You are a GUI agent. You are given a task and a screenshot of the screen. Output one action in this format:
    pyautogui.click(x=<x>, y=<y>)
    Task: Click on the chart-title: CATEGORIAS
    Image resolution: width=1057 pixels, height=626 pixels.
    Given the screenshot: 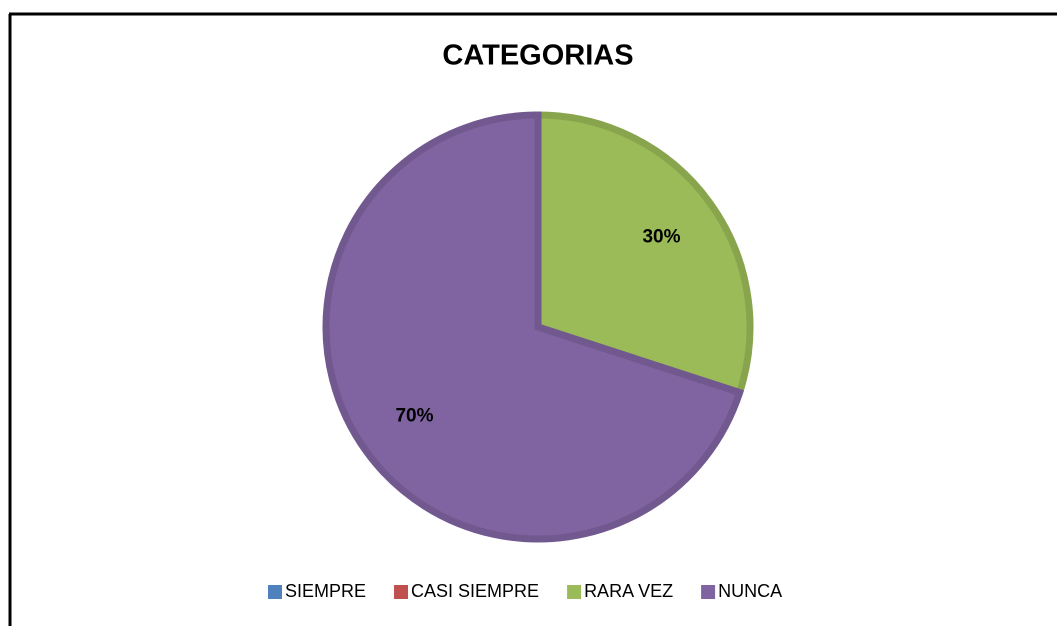 What is the action you would take?
    pyautogui.click(x=537, y=56)
    